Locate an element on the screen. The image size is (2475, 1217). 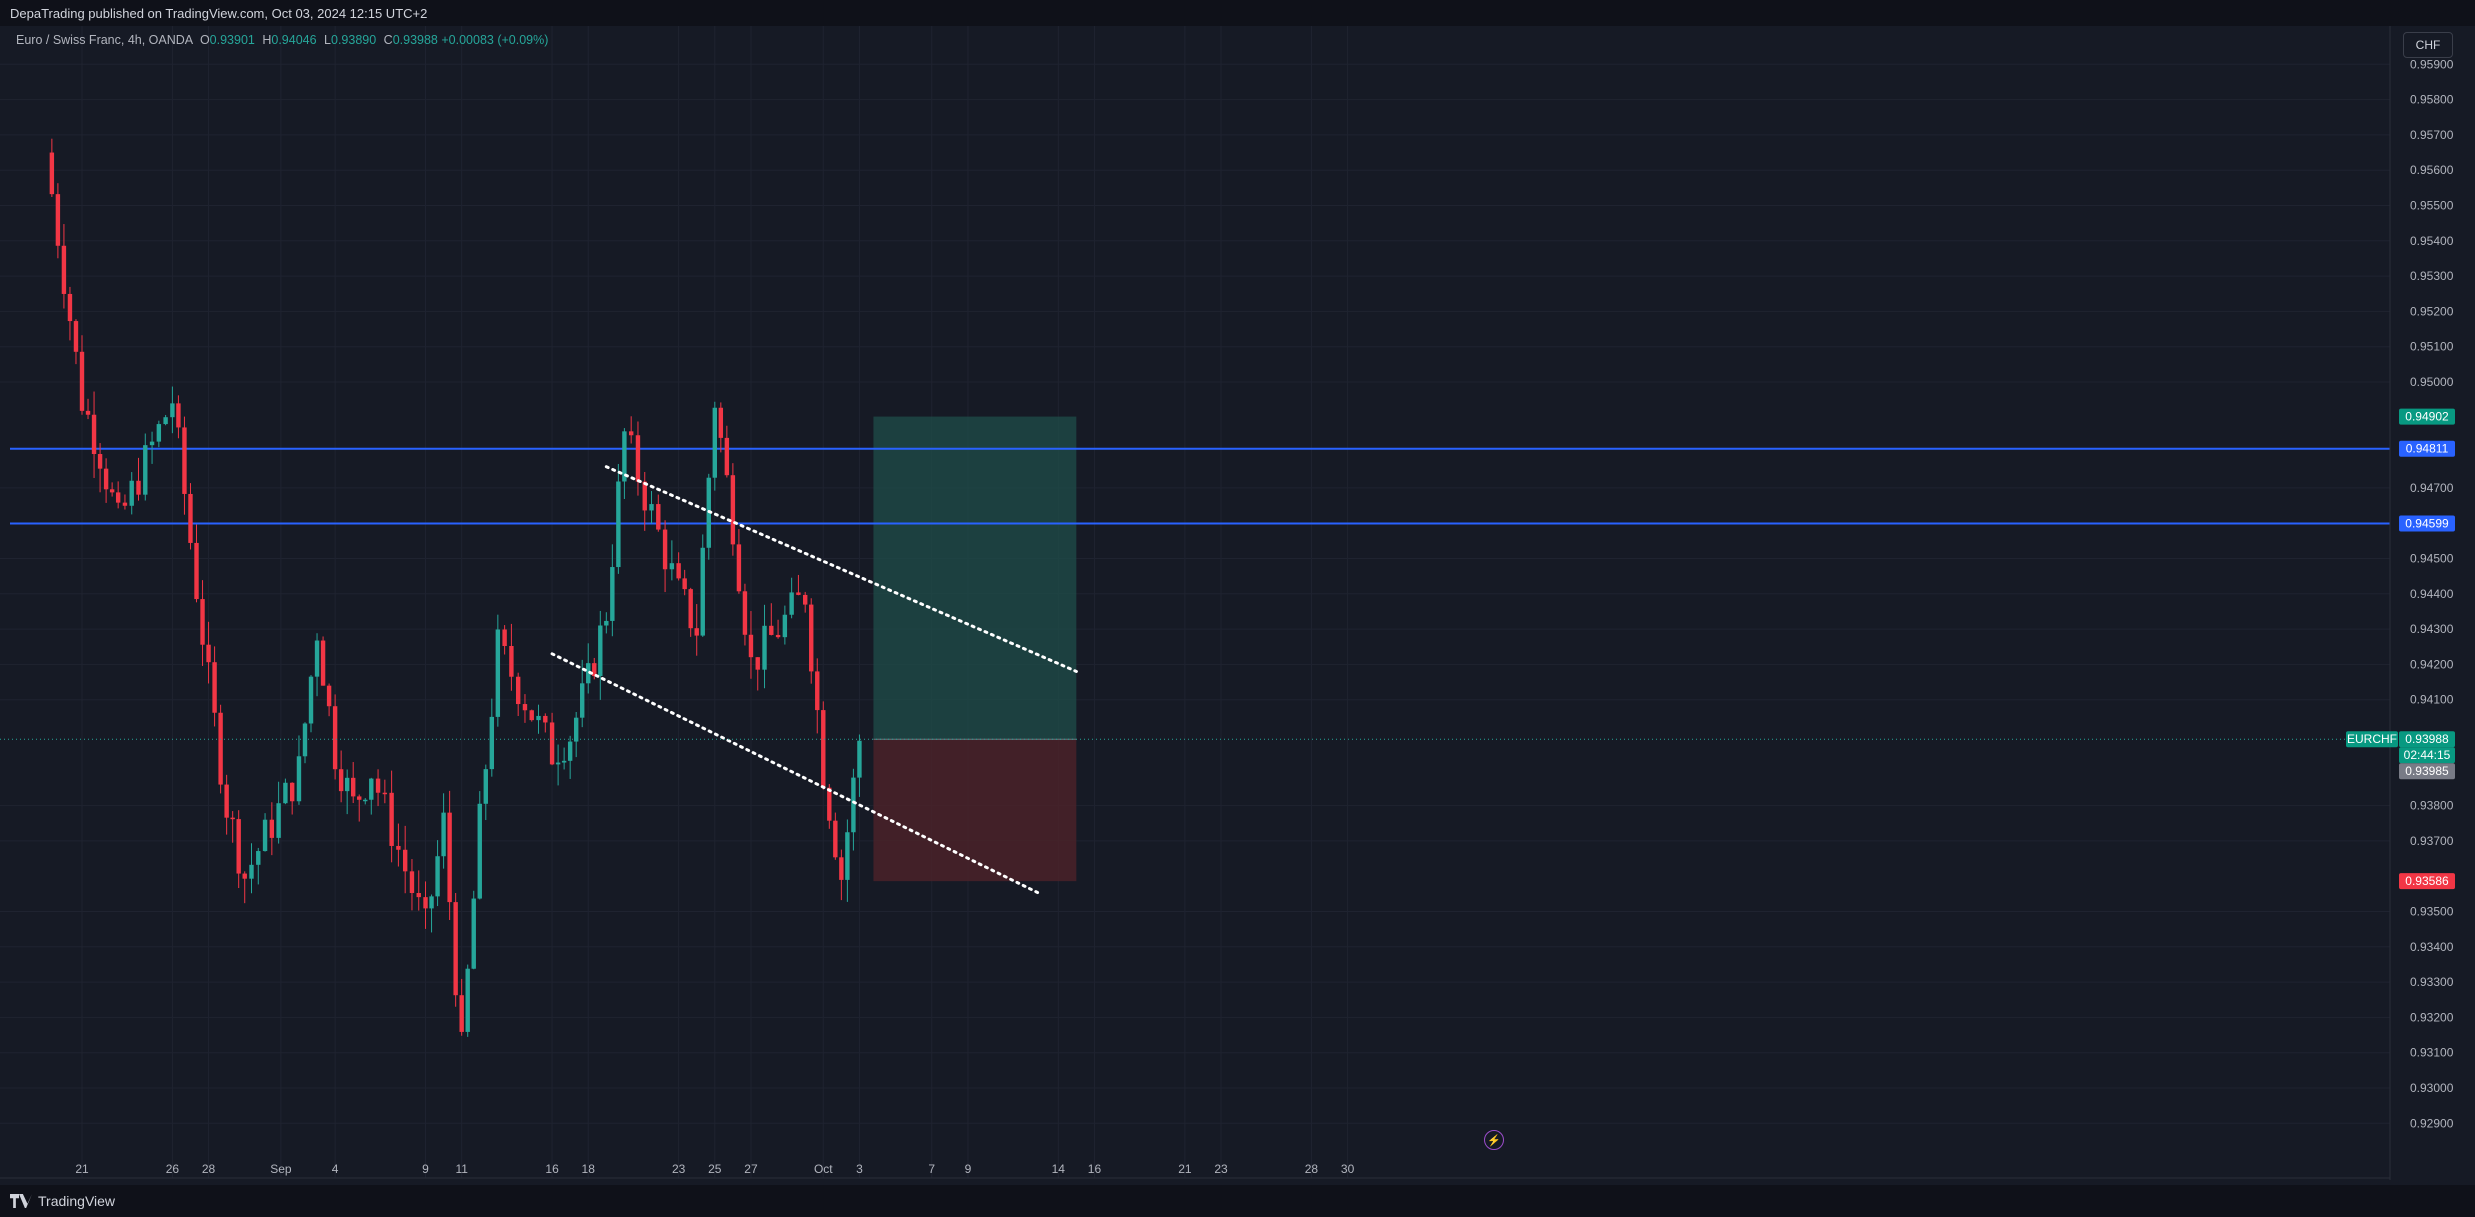
bid-price-label-bg is located at coordinates (2427, 771).